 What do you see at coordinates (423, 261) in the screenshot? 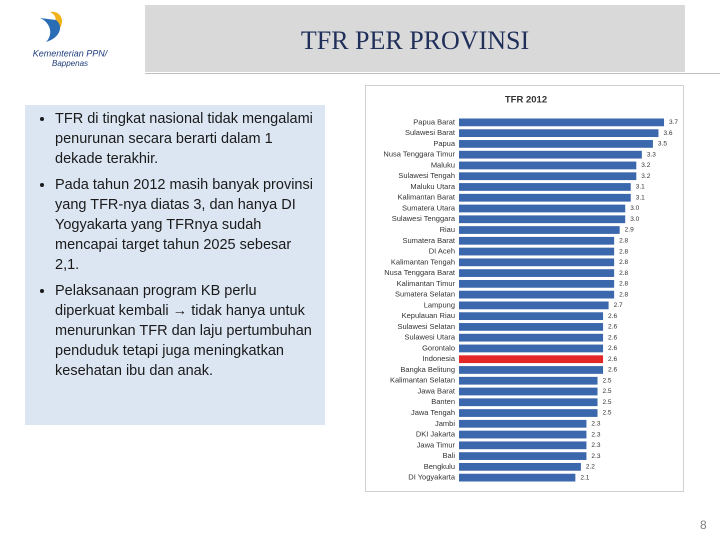
I see `category-label: Kalimantan Tengah` at bounding box center [423, 261].